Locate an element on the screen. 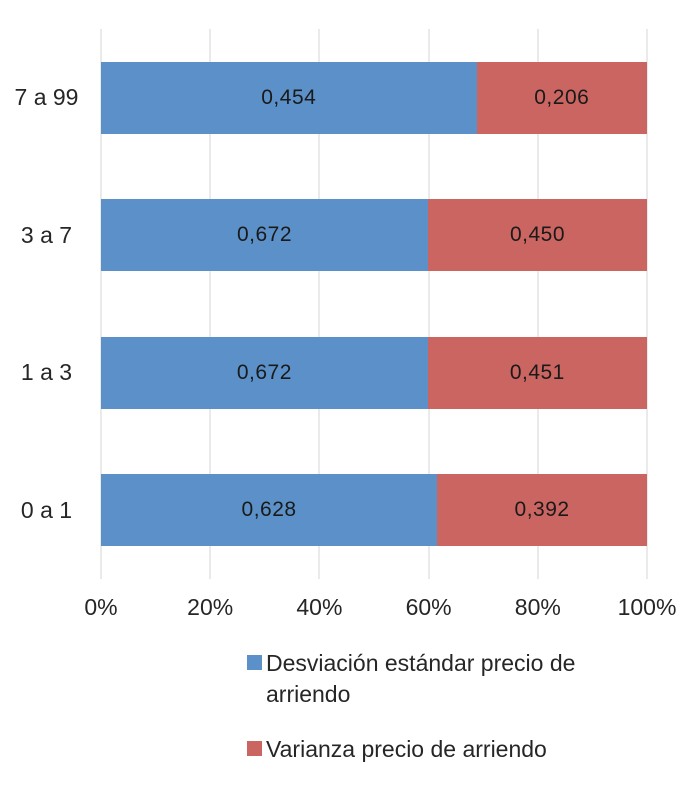 The width and height of the screenshot is (687, 800). category-label: 1 a 3 is located at coordinates (46, 372).